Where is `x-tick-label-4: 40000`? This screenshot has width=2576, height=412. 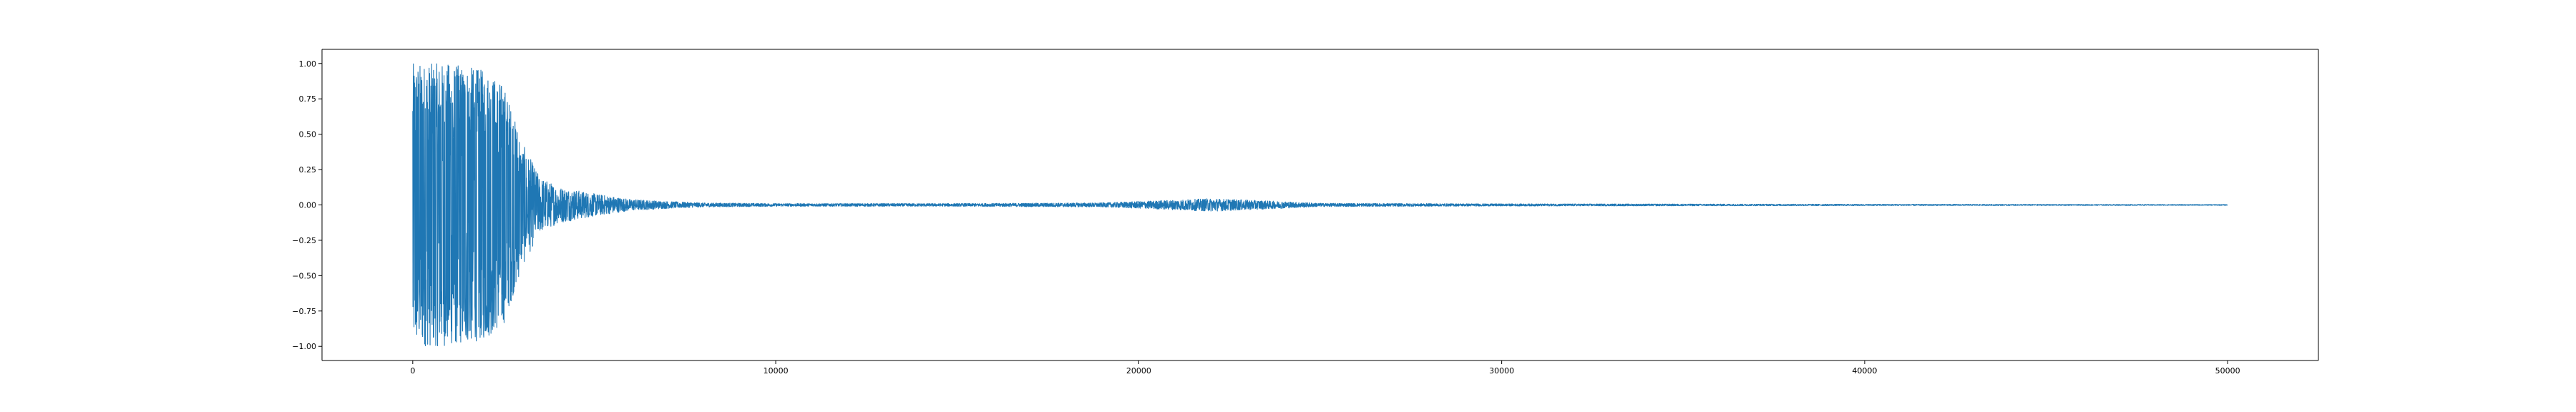 x-tick-label-4: 40000 is located at coordinates (1864, 371).